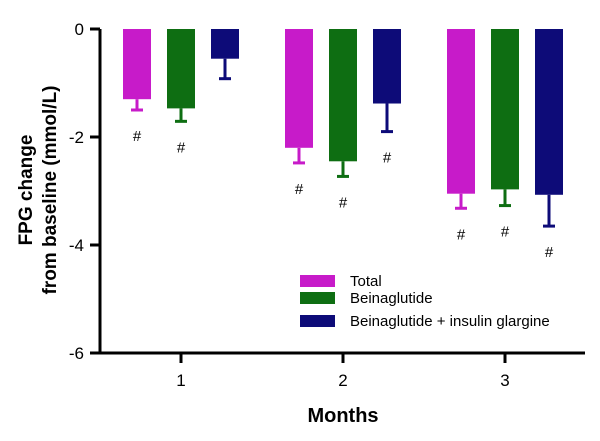  What do you see at coordinates (391, 298) in the screenshot?
I see `legend-label: Beinaglutide` at bounding box center [391, 298].